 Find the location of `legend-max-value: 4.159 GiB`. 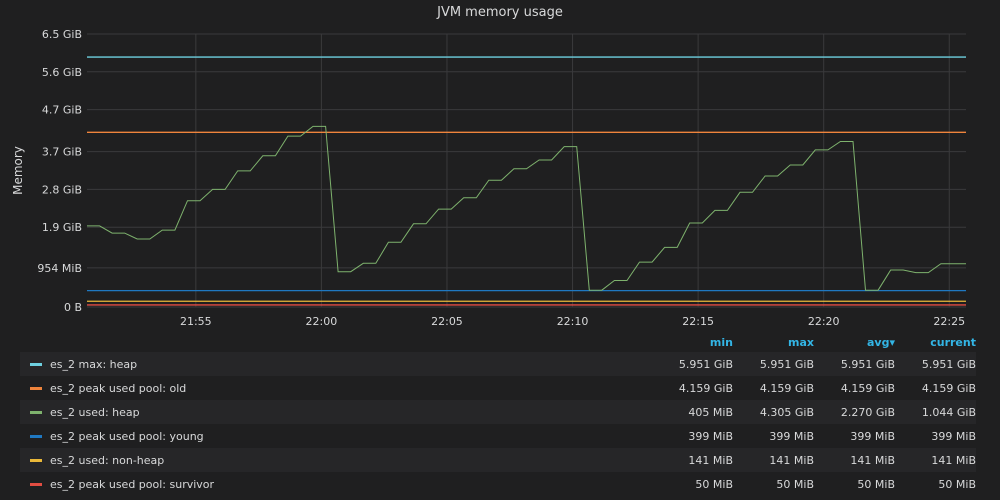

legend-max-value: 4.159 GiB is located at coordinates (786, 388).